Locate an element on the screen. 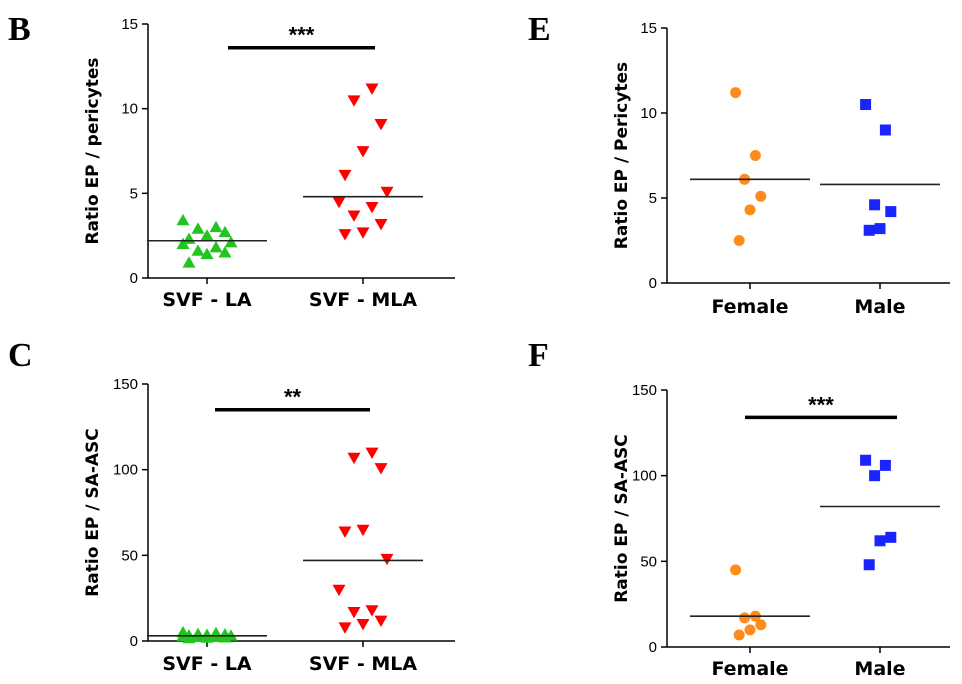 This screenshot has width=962, height=684. panel-letter-e: E is located at coordinates (539, 29).